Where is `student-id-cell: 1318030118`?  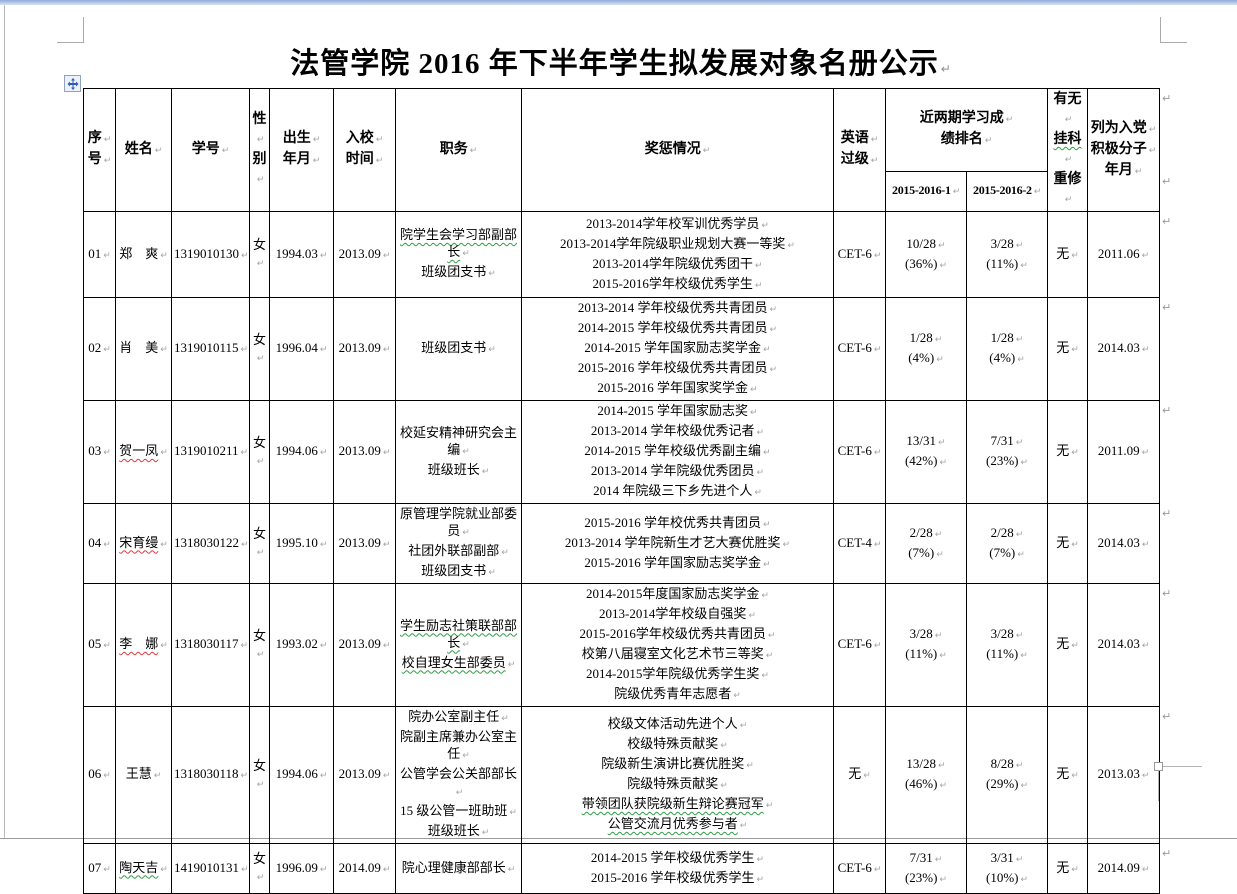
student-id-cell: 1318030118 is located at coordinates (210, 775).